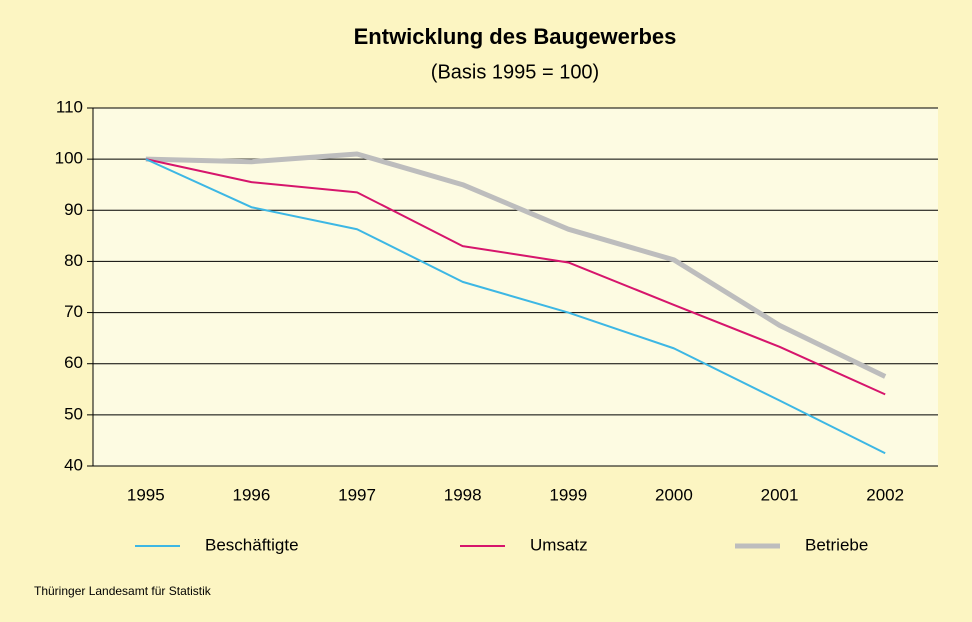  I want to click on legend-label: Umsatz, so click(559, 544).